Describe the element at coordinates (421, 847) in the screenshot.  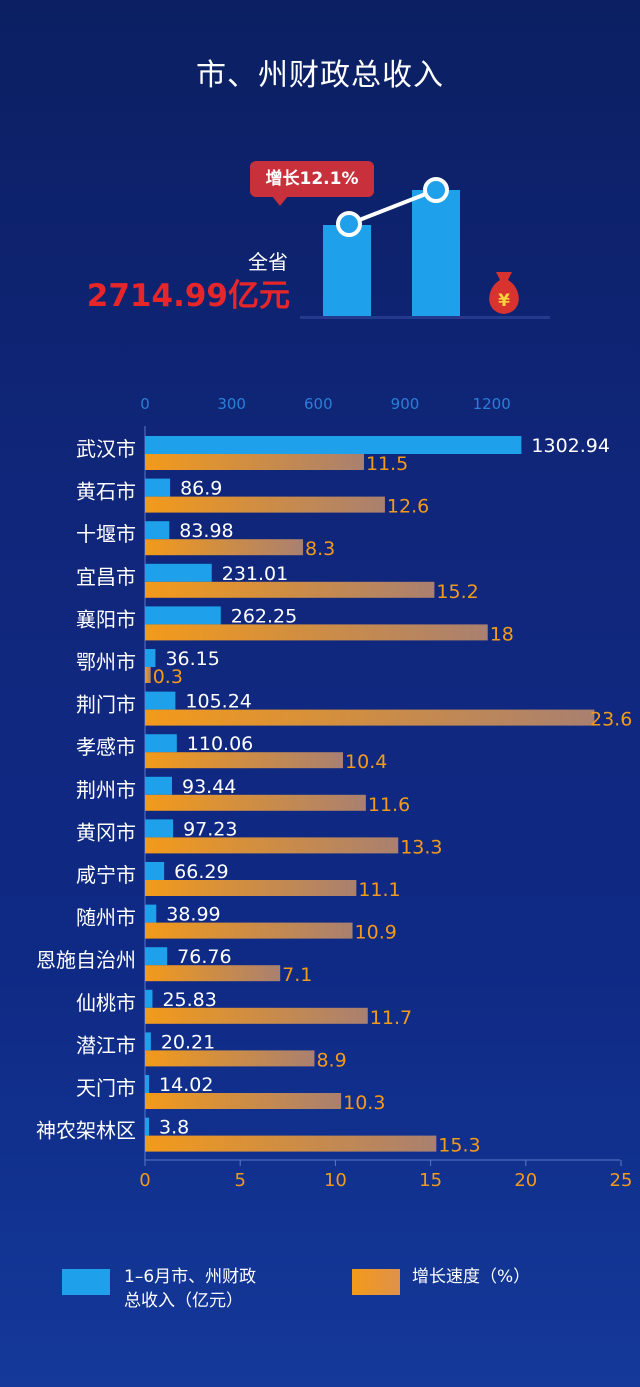
I see `growth-data-label: 13.3` at that location.